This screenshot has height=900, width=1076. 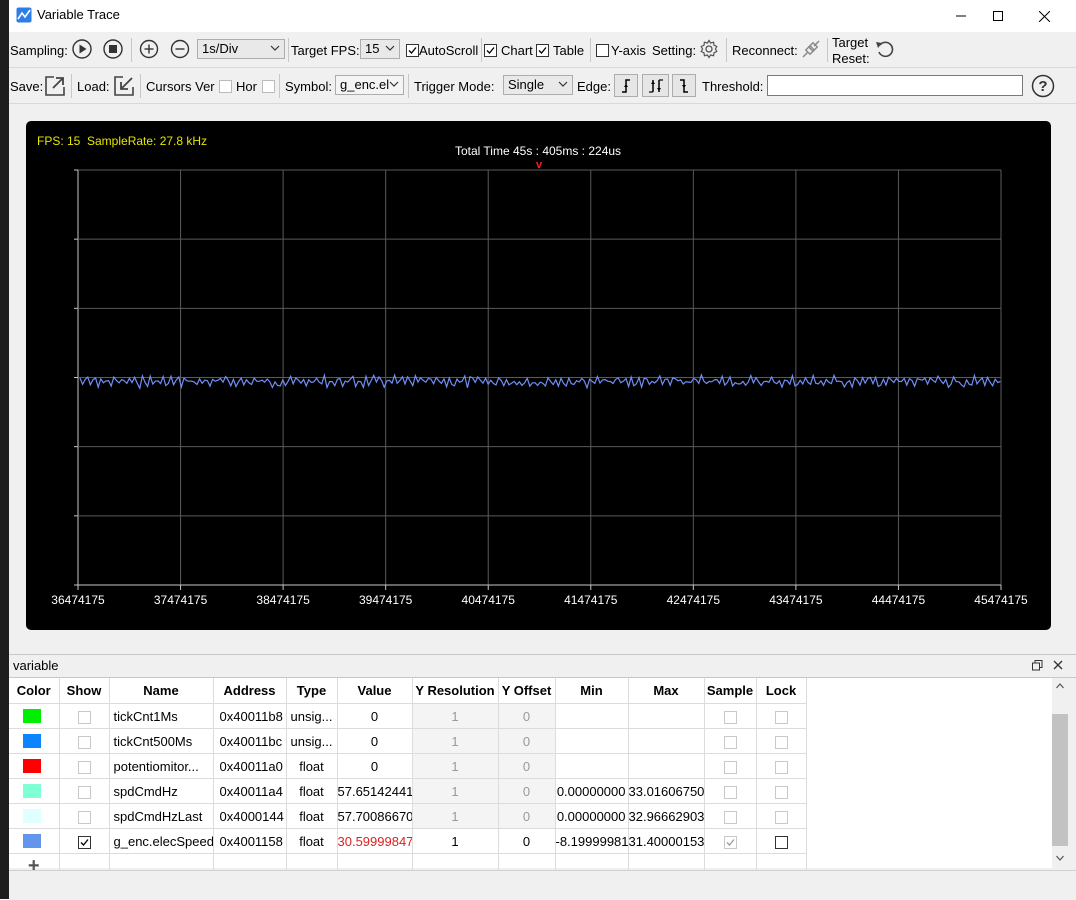 What do you see at coordinates (33, 866) in the screenshot?
I see `add-symbol-icon: +` at bounding box center [33, 866].